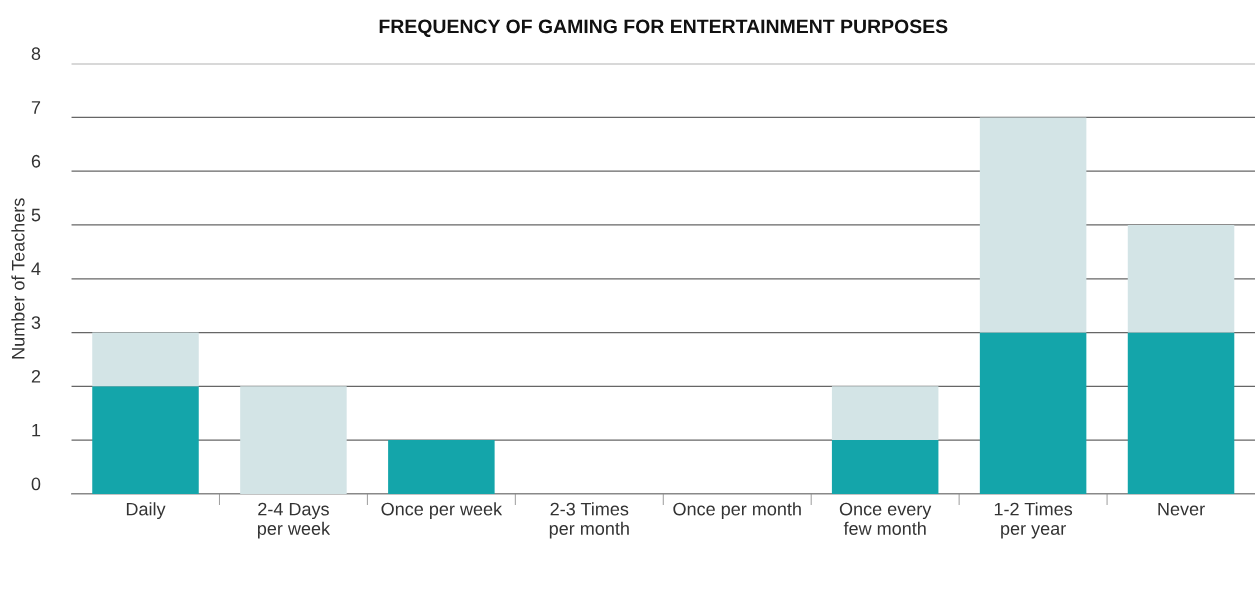 The image size is (1255, 606). Describe the element at coordinates (294, 520) in the screenshot. I see `x-tick-label: 2-4 Days per week` at that location.